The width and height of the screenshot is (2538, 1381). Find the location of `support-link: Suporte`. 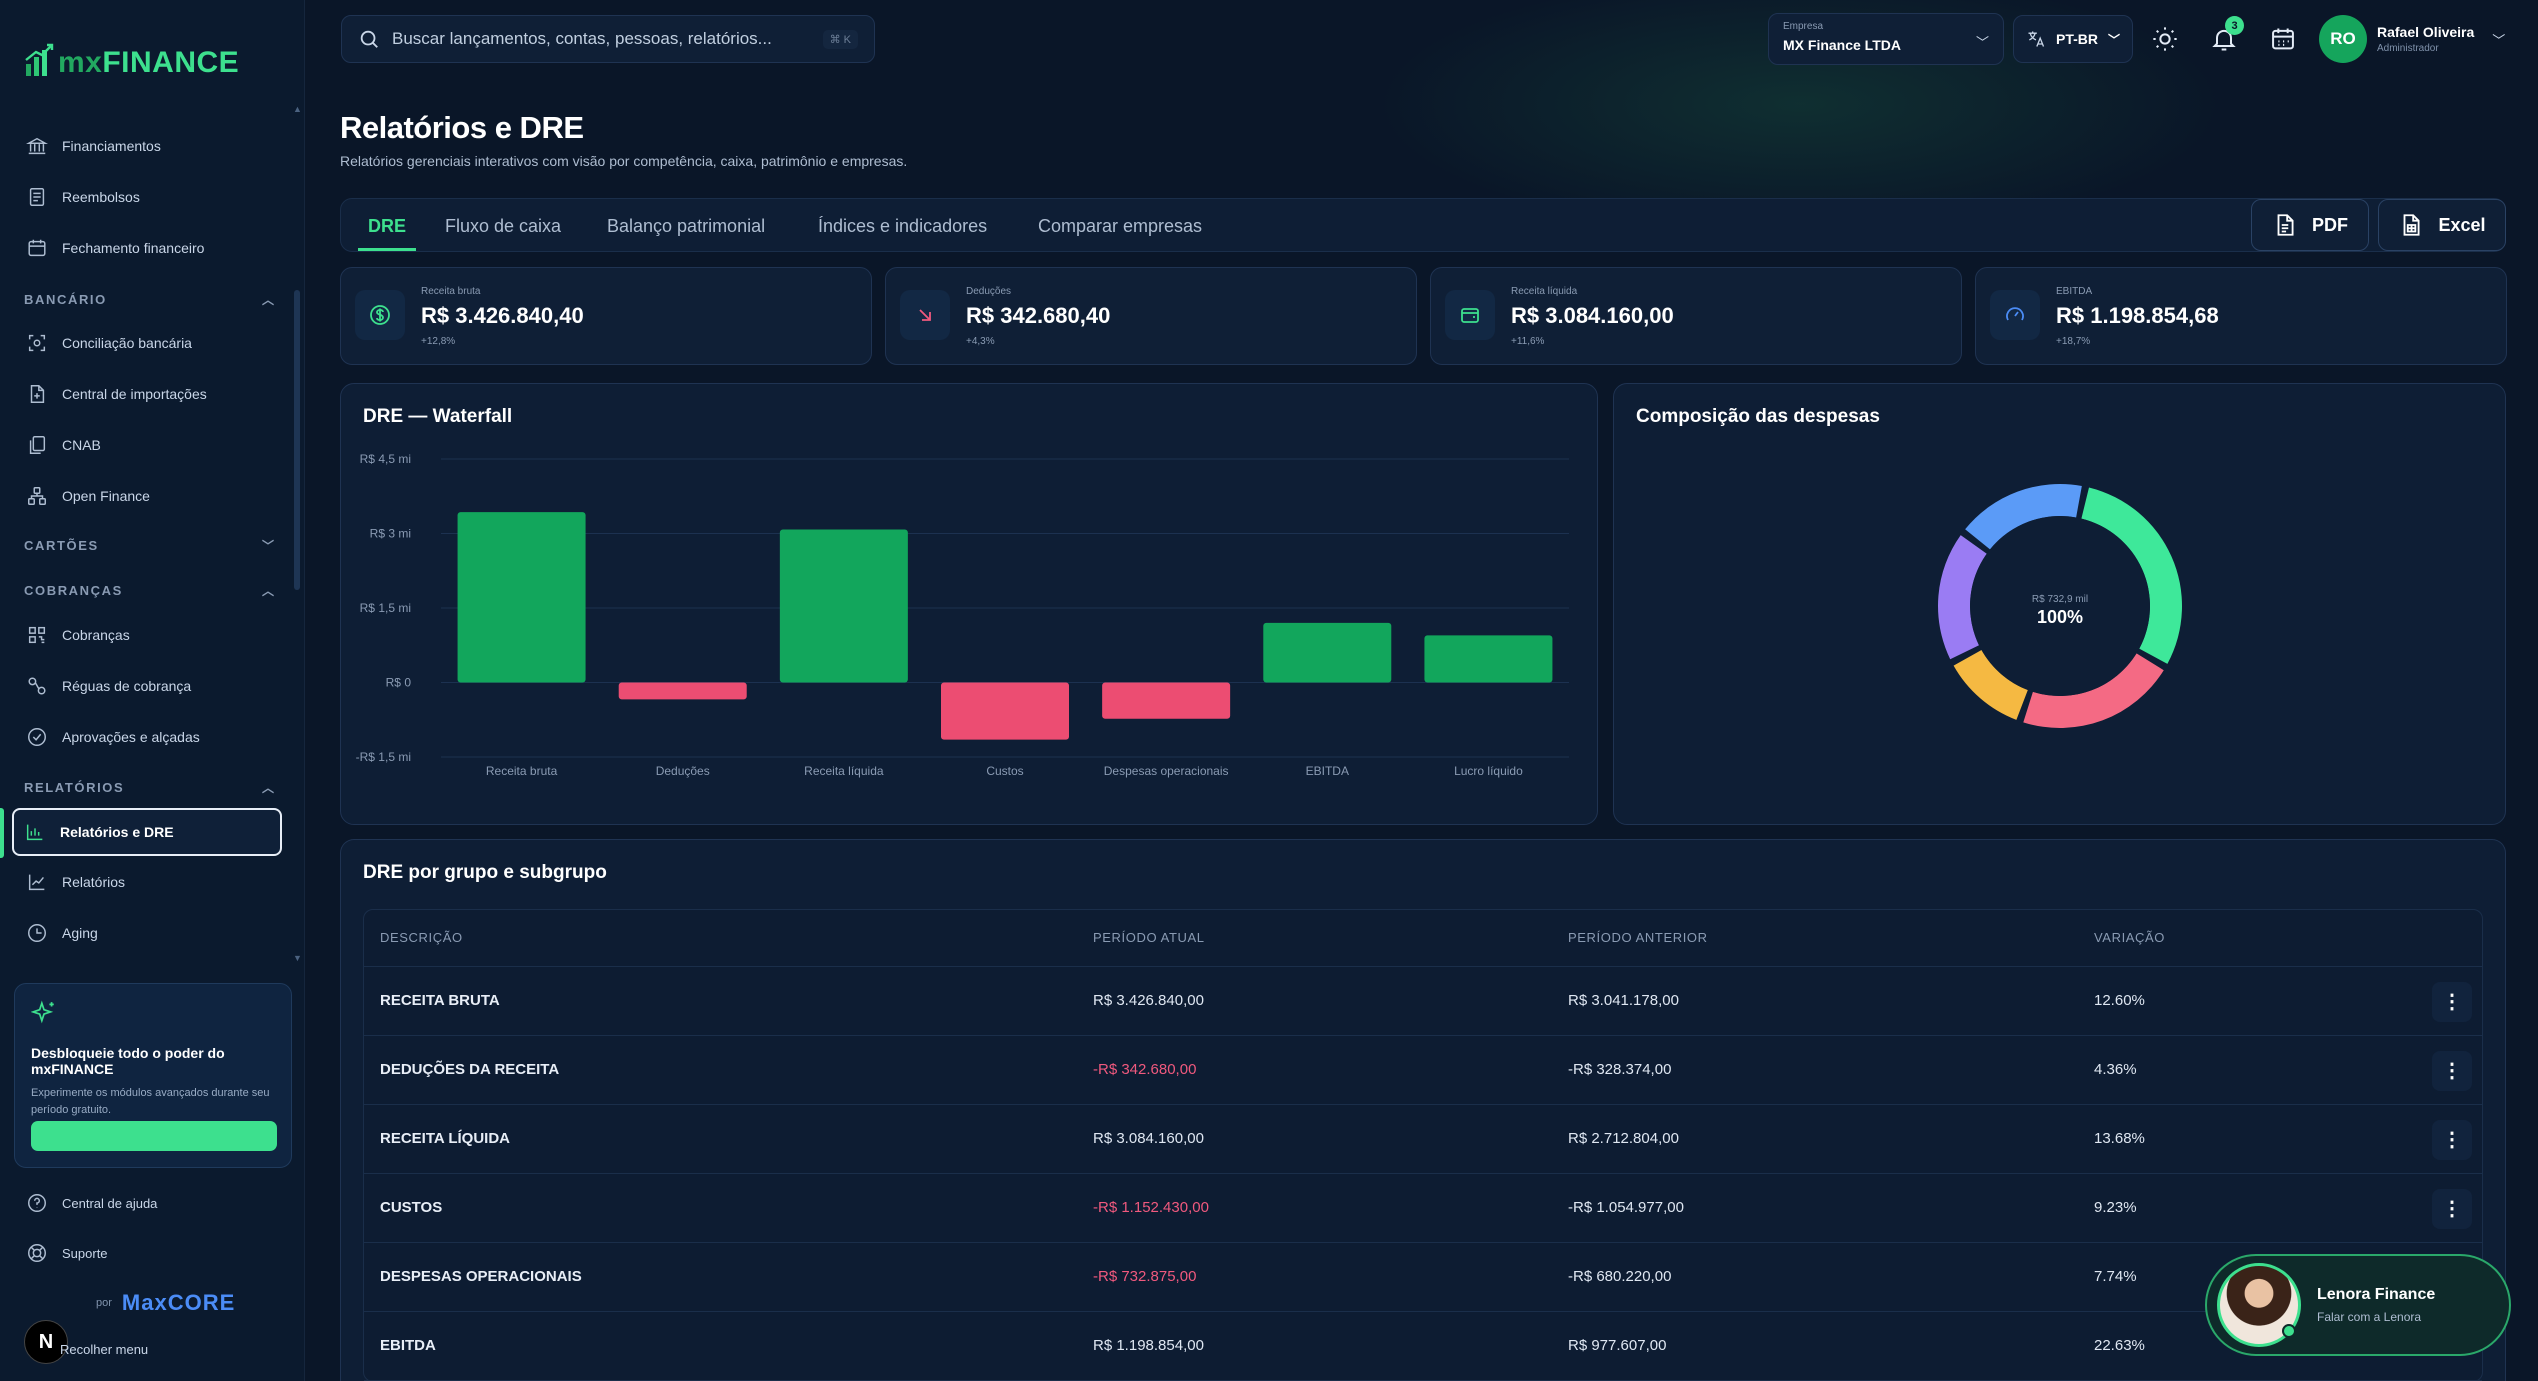

support-link: Suporte is located at coordinates (62, 1253).